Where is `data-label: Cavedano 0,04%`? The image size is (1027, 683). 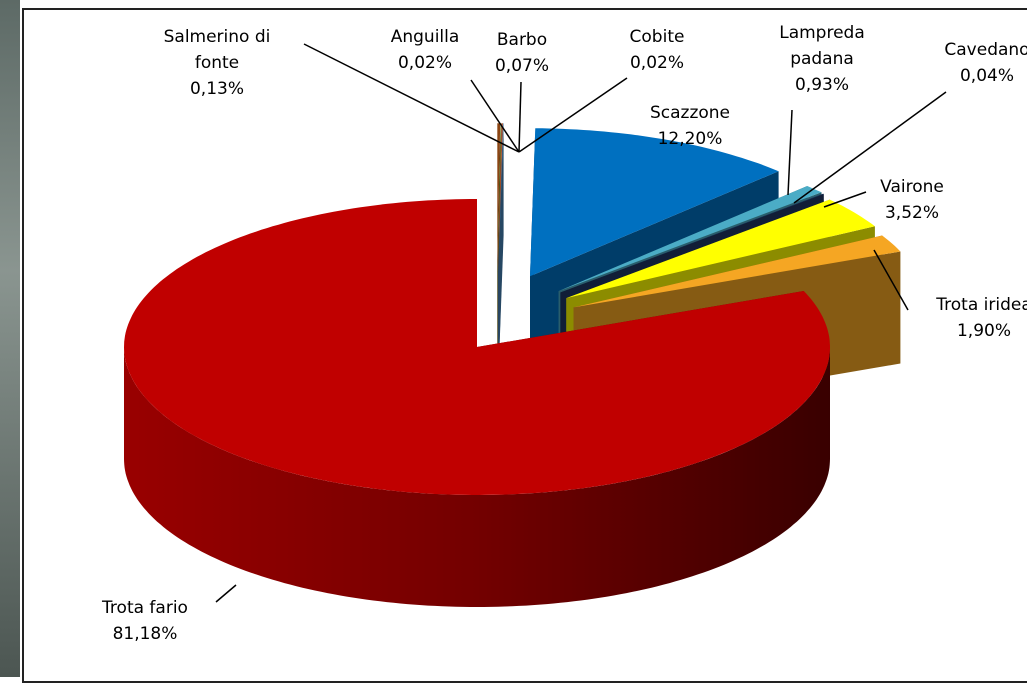
data-label: Cavedano 0,04% is located at coordinates (977, 63).